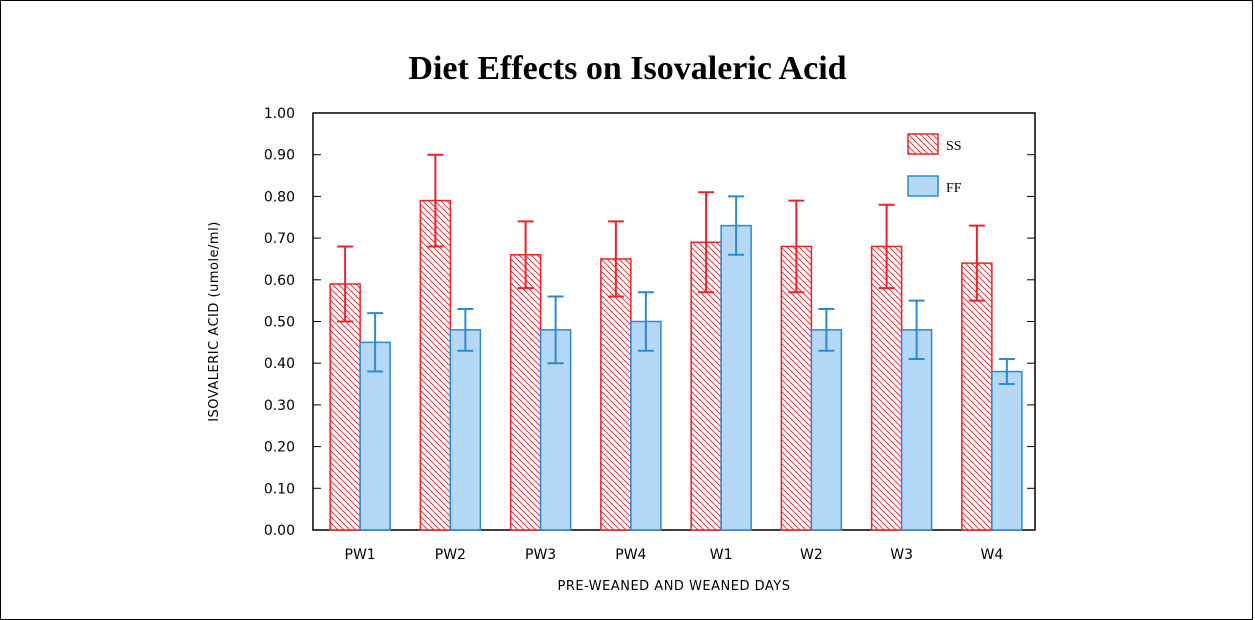 This screenshot has width=1255, height=620. I want to click on y-tick-label: 0.50, so click(279, 323).